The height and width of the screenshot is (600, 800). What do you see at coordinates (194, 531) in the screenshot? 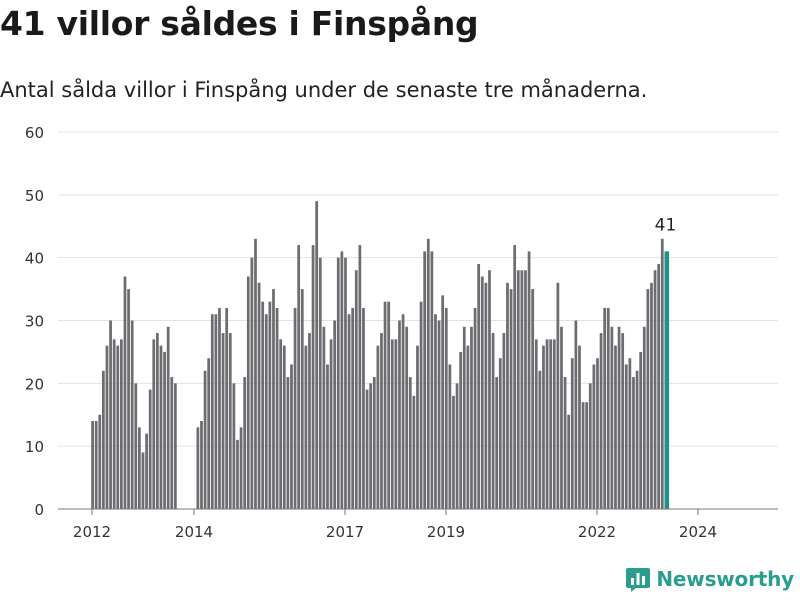
I see `x-tick-label: 2014` at bounding box center [194, 531].